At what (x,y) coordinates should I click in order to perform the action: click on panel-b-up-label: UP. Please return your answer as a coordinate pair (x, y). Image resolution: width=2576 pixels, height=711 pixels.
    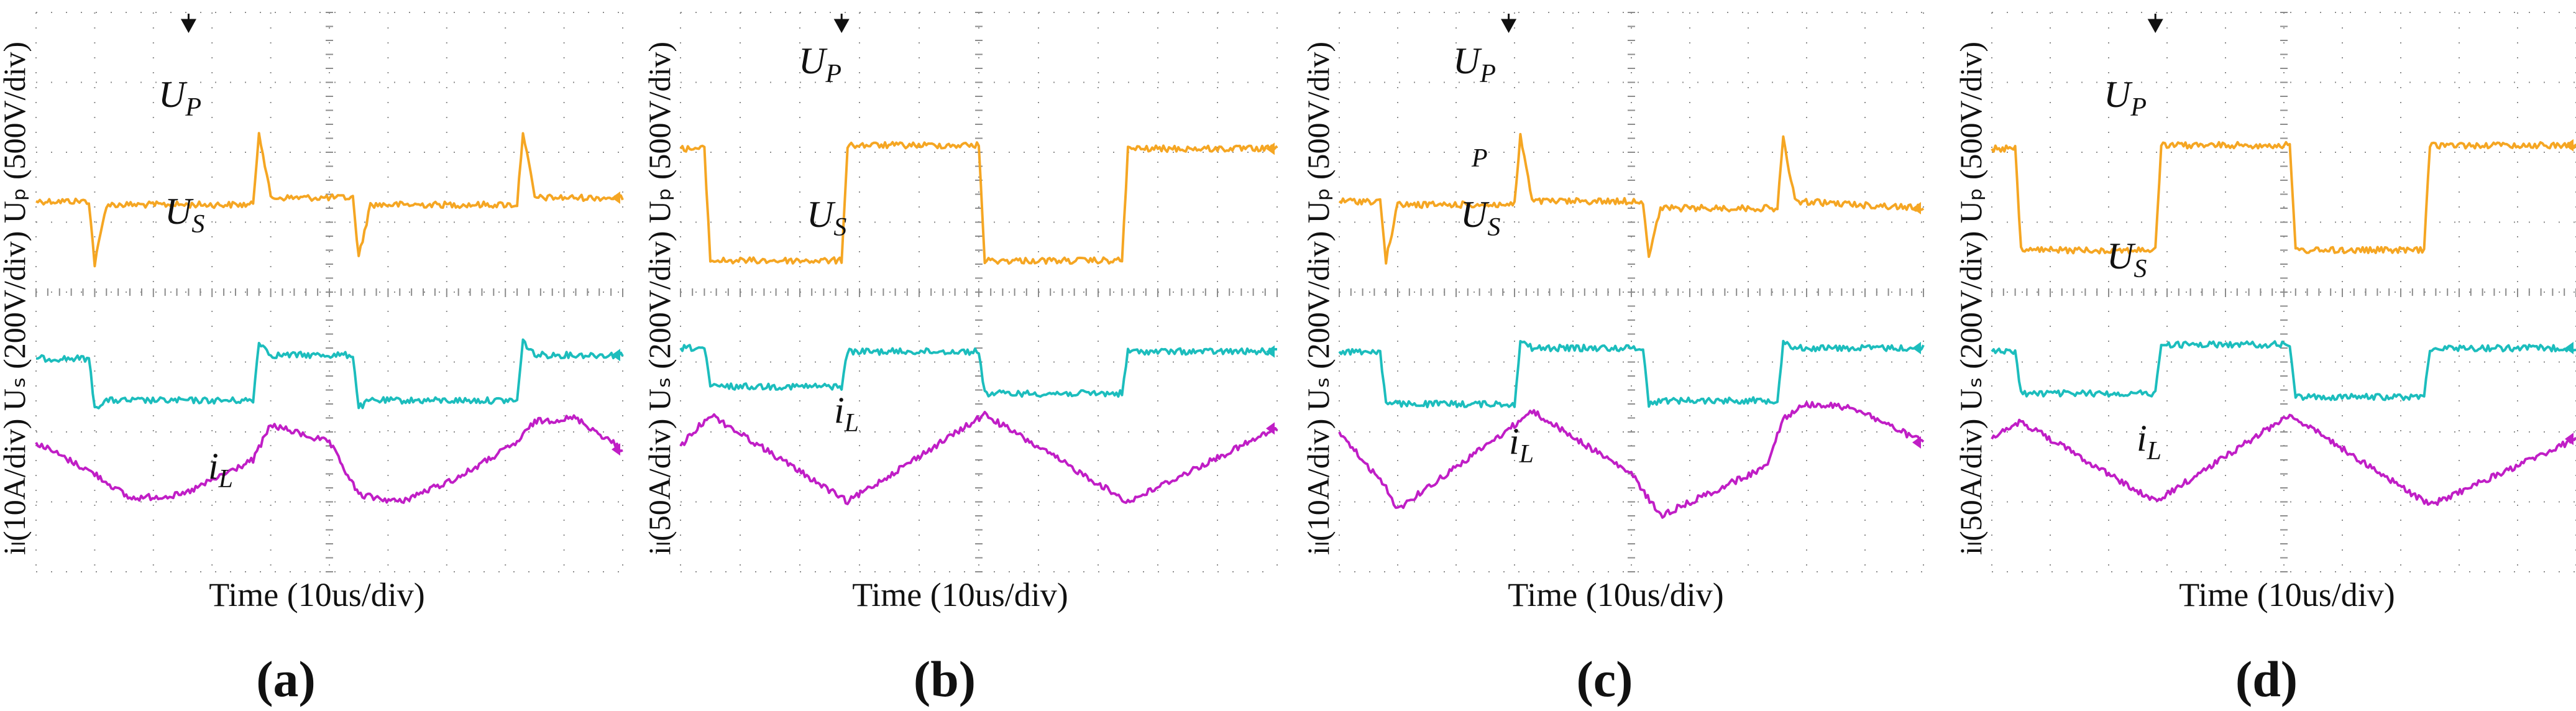
    Looking at the image, I should click on (820, 64).